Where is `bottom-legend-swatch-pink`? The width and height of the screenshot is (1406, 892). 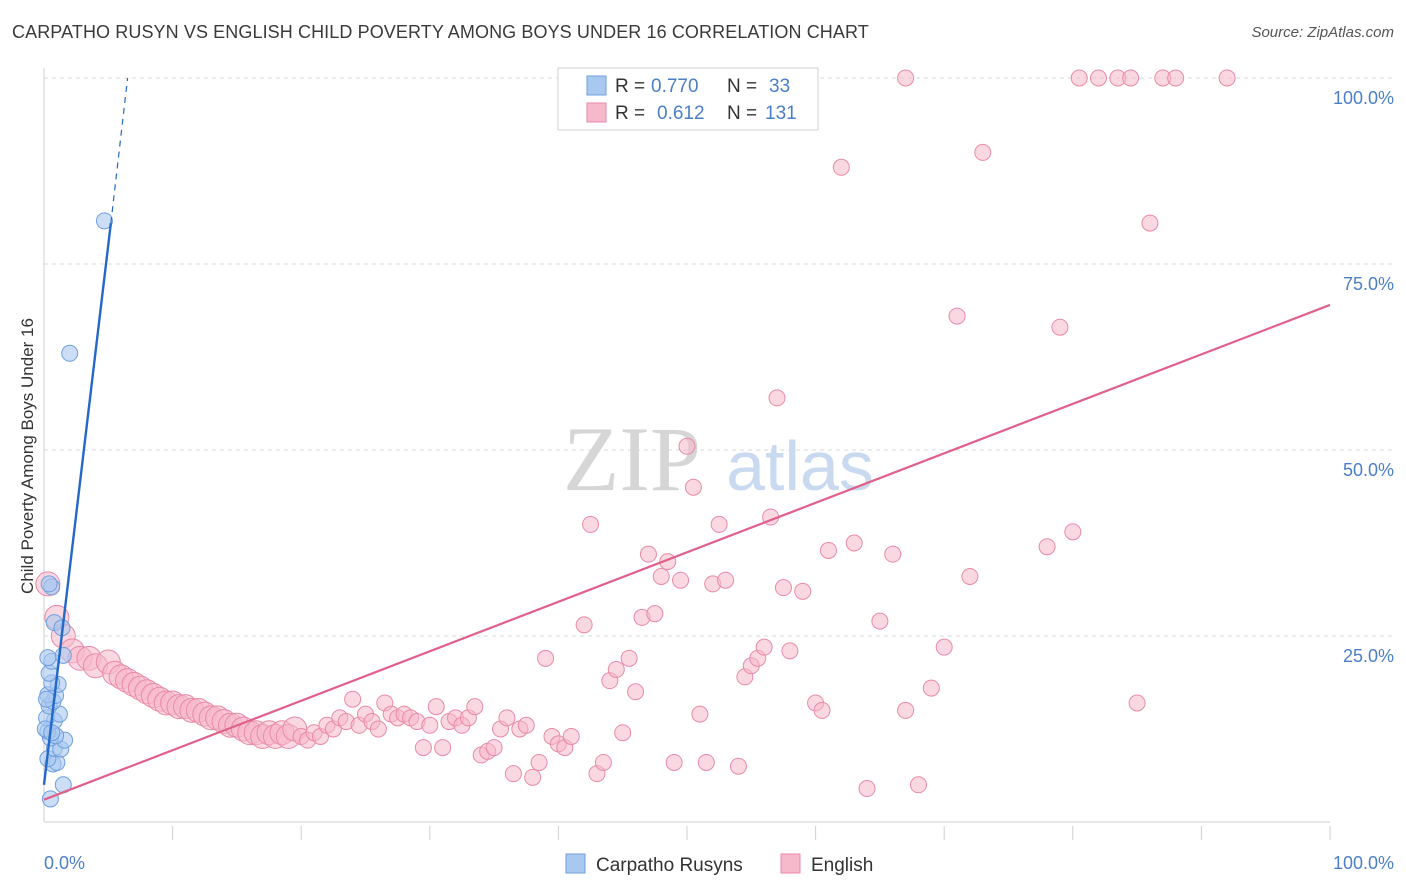
bottom-legend-swatch-pink is located at coordinates (790, 863).